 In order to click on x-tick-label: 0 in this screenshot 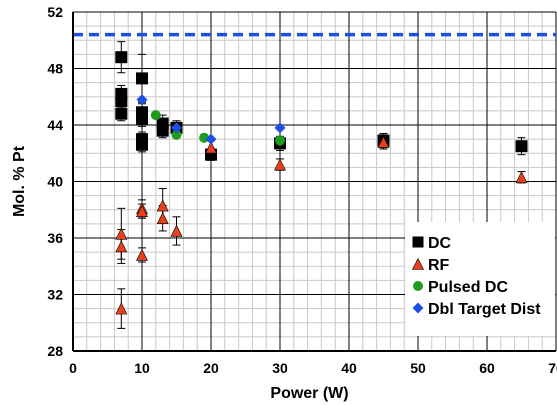, I will do `click(73, 368)`.